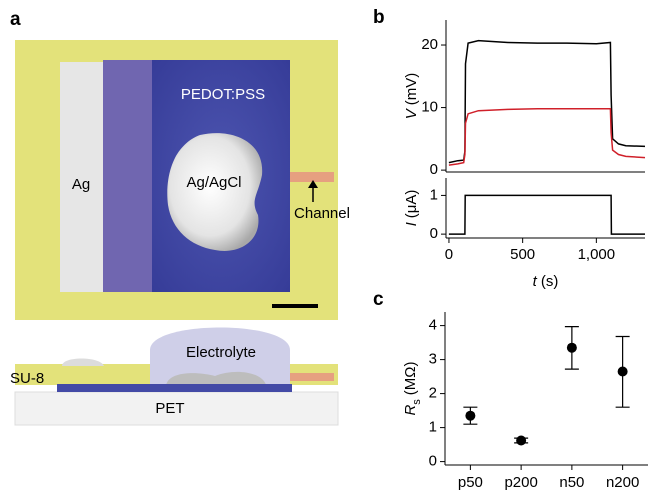  Describe the element at coordinates (433, 393) in the screenshot. I see `y-tick-label: 2` at that location.